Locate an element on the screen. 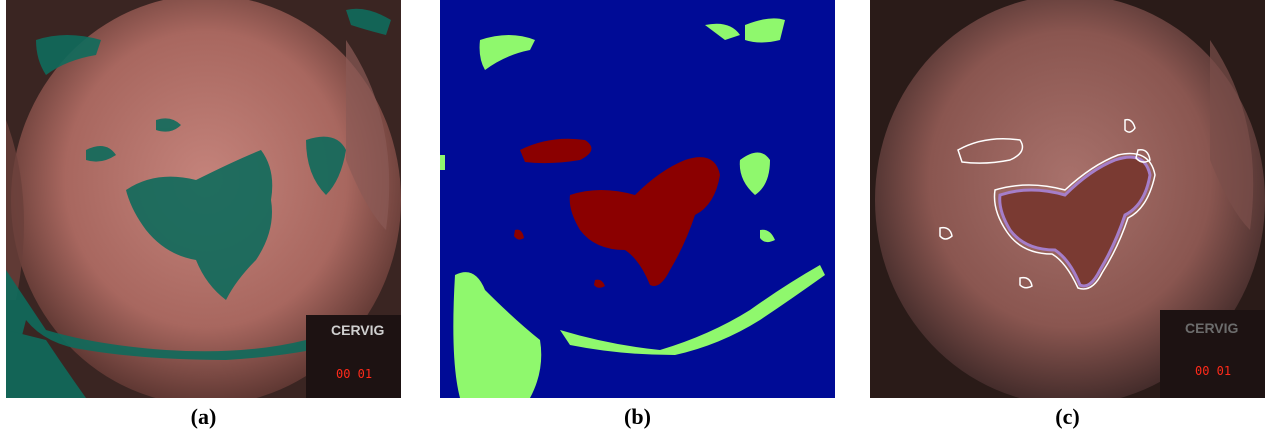 The image size is (1265, 437). white-contours is located at coordinates (1047, 204).